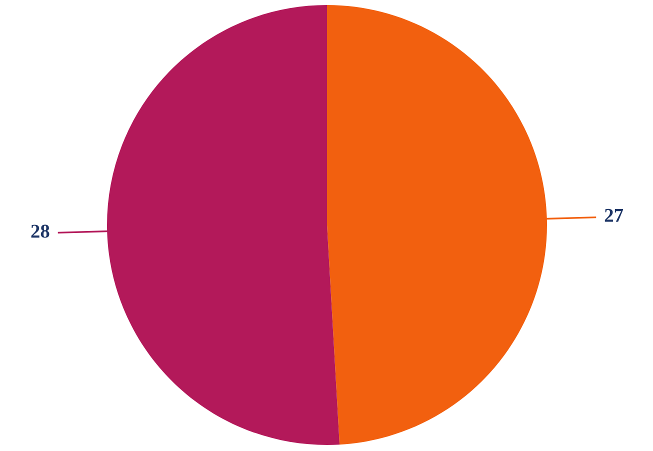 Image resolution: width=653 pixels, height=451 pixels. Describe the element at coordinates (40, 231) in the screenshot. I see `data-label: 28` at that location.